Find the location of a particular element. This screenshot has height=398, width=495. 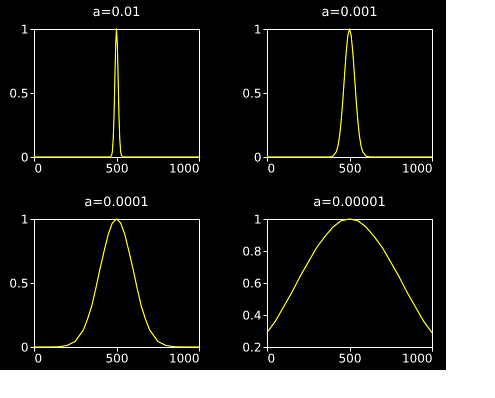

y-tick-label: 0.2 is located at coordinates (252, 347).